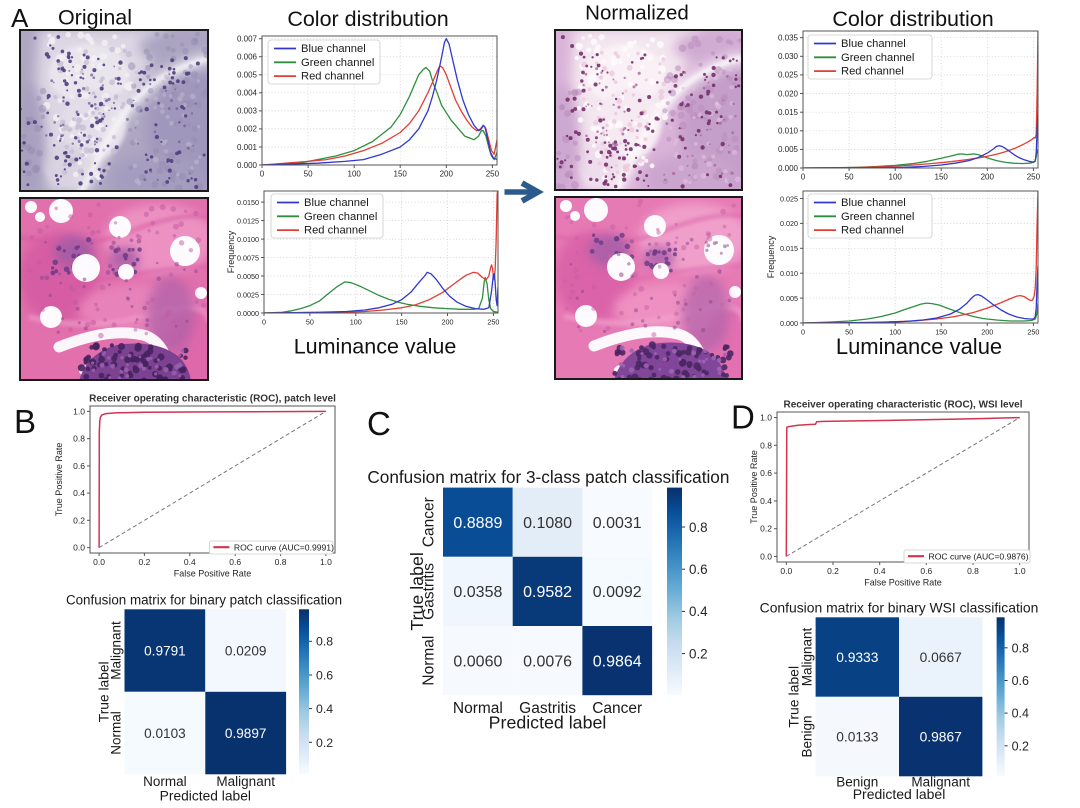 The width and height of the screenshot is (1080, 808). What do you see at coordinates (247, 129) in the screenshot?
I see `svg-text: 0.002` at bounding box center [247, 129].